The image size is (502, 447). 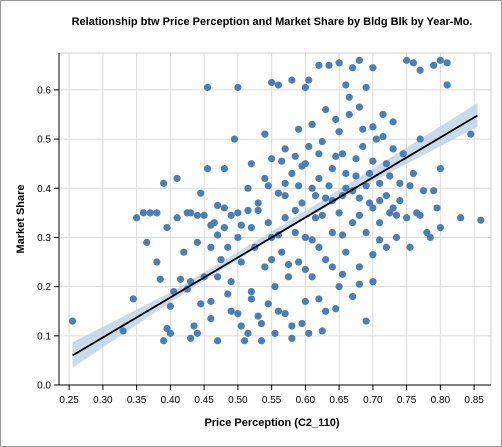 I want to click on x-tick-label: 0.50, so click(x=238, y=400).